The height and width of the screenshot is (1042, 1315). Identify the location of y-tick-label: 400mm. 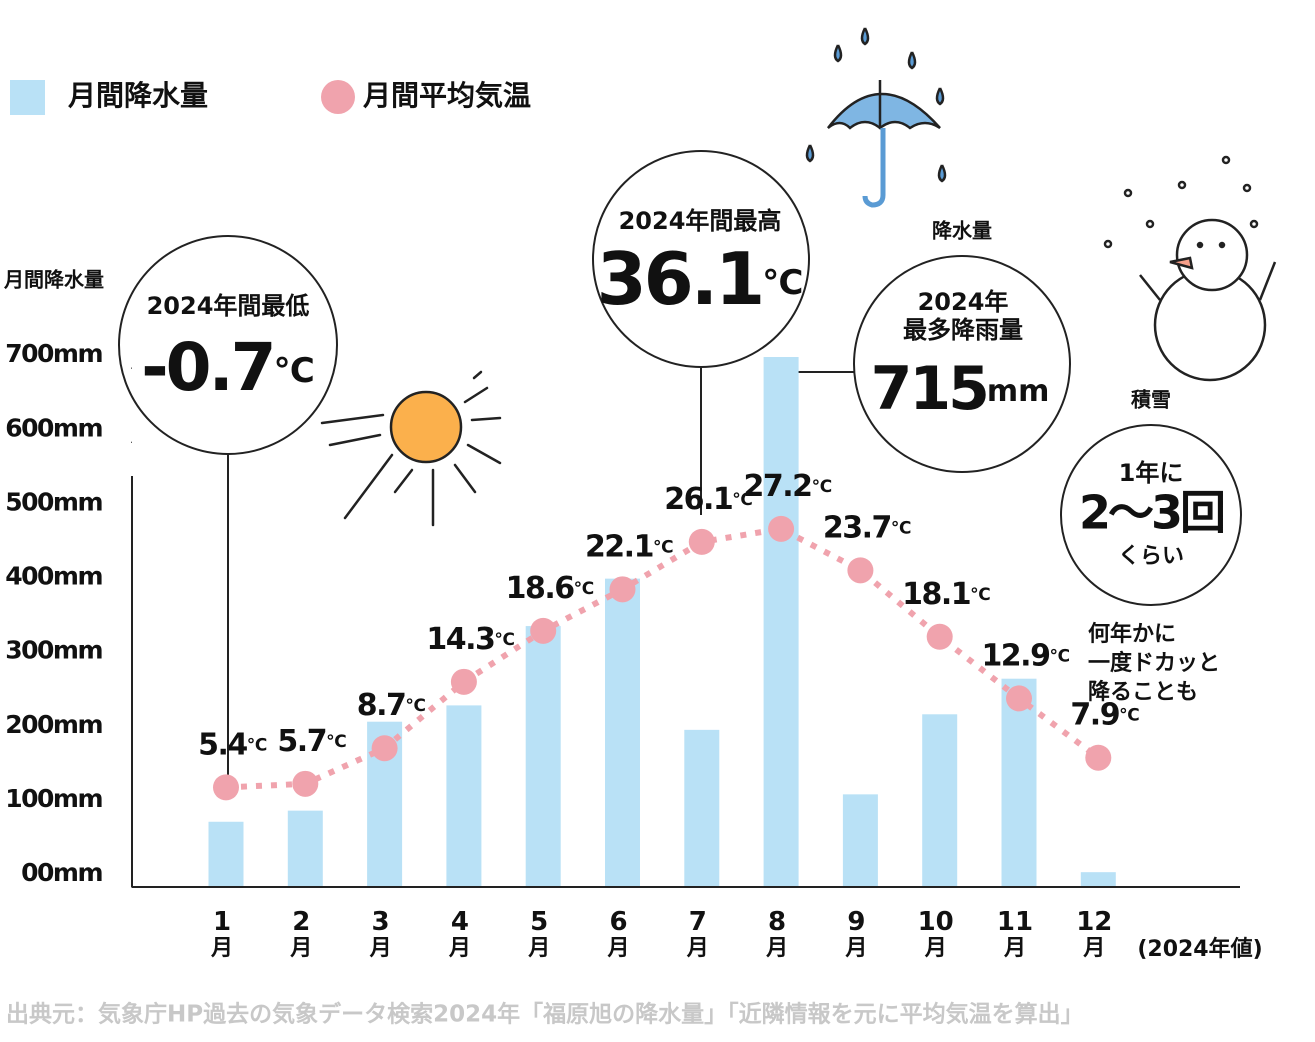
(53, 576).